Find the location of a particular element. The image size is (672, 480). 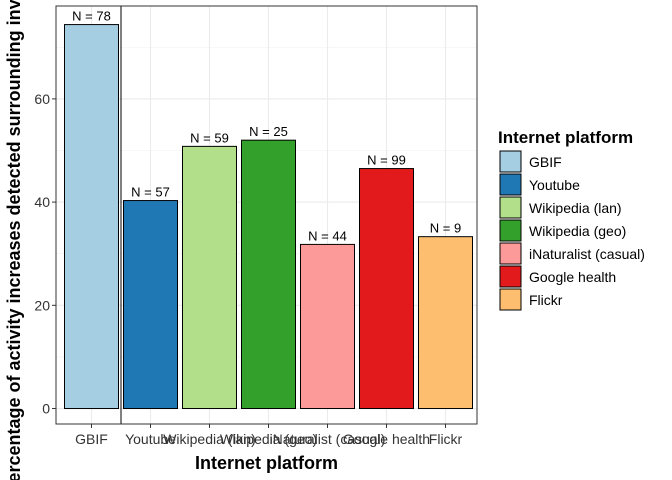

bar-gbif is located at coordinates (91, 217).